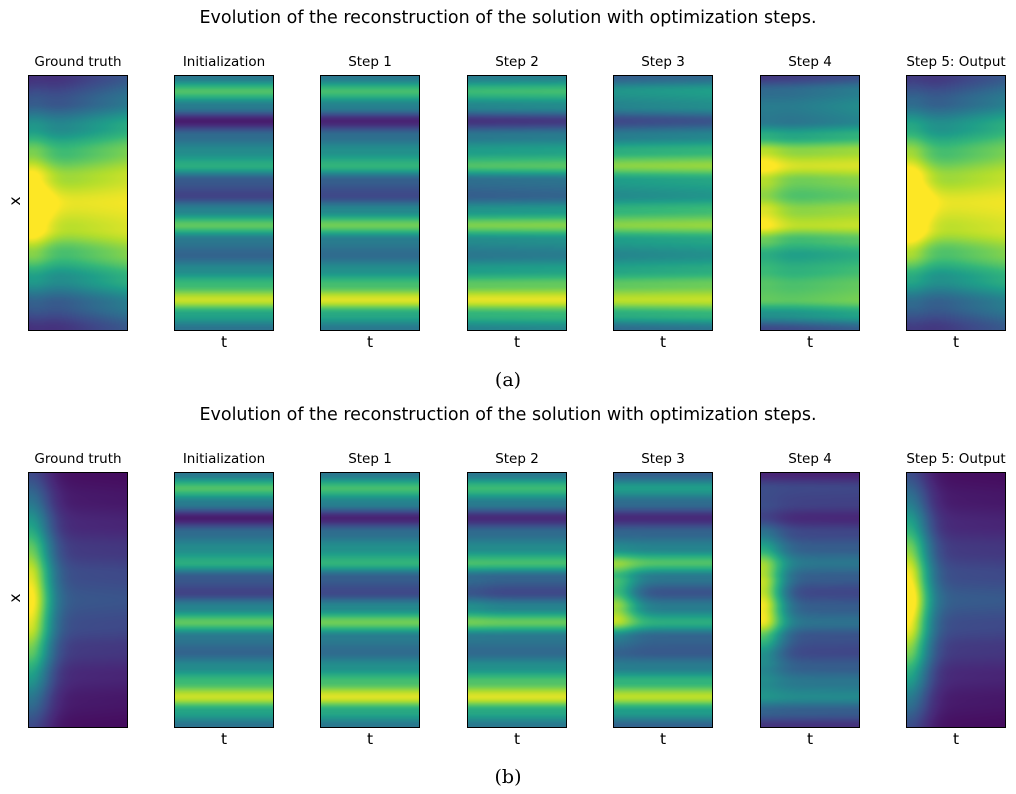 This screenshot has width=1016, height=794. Describe the element at coordinates (508, 380) in the screenshot. I see `figure-a-caption: (a)` at that location.